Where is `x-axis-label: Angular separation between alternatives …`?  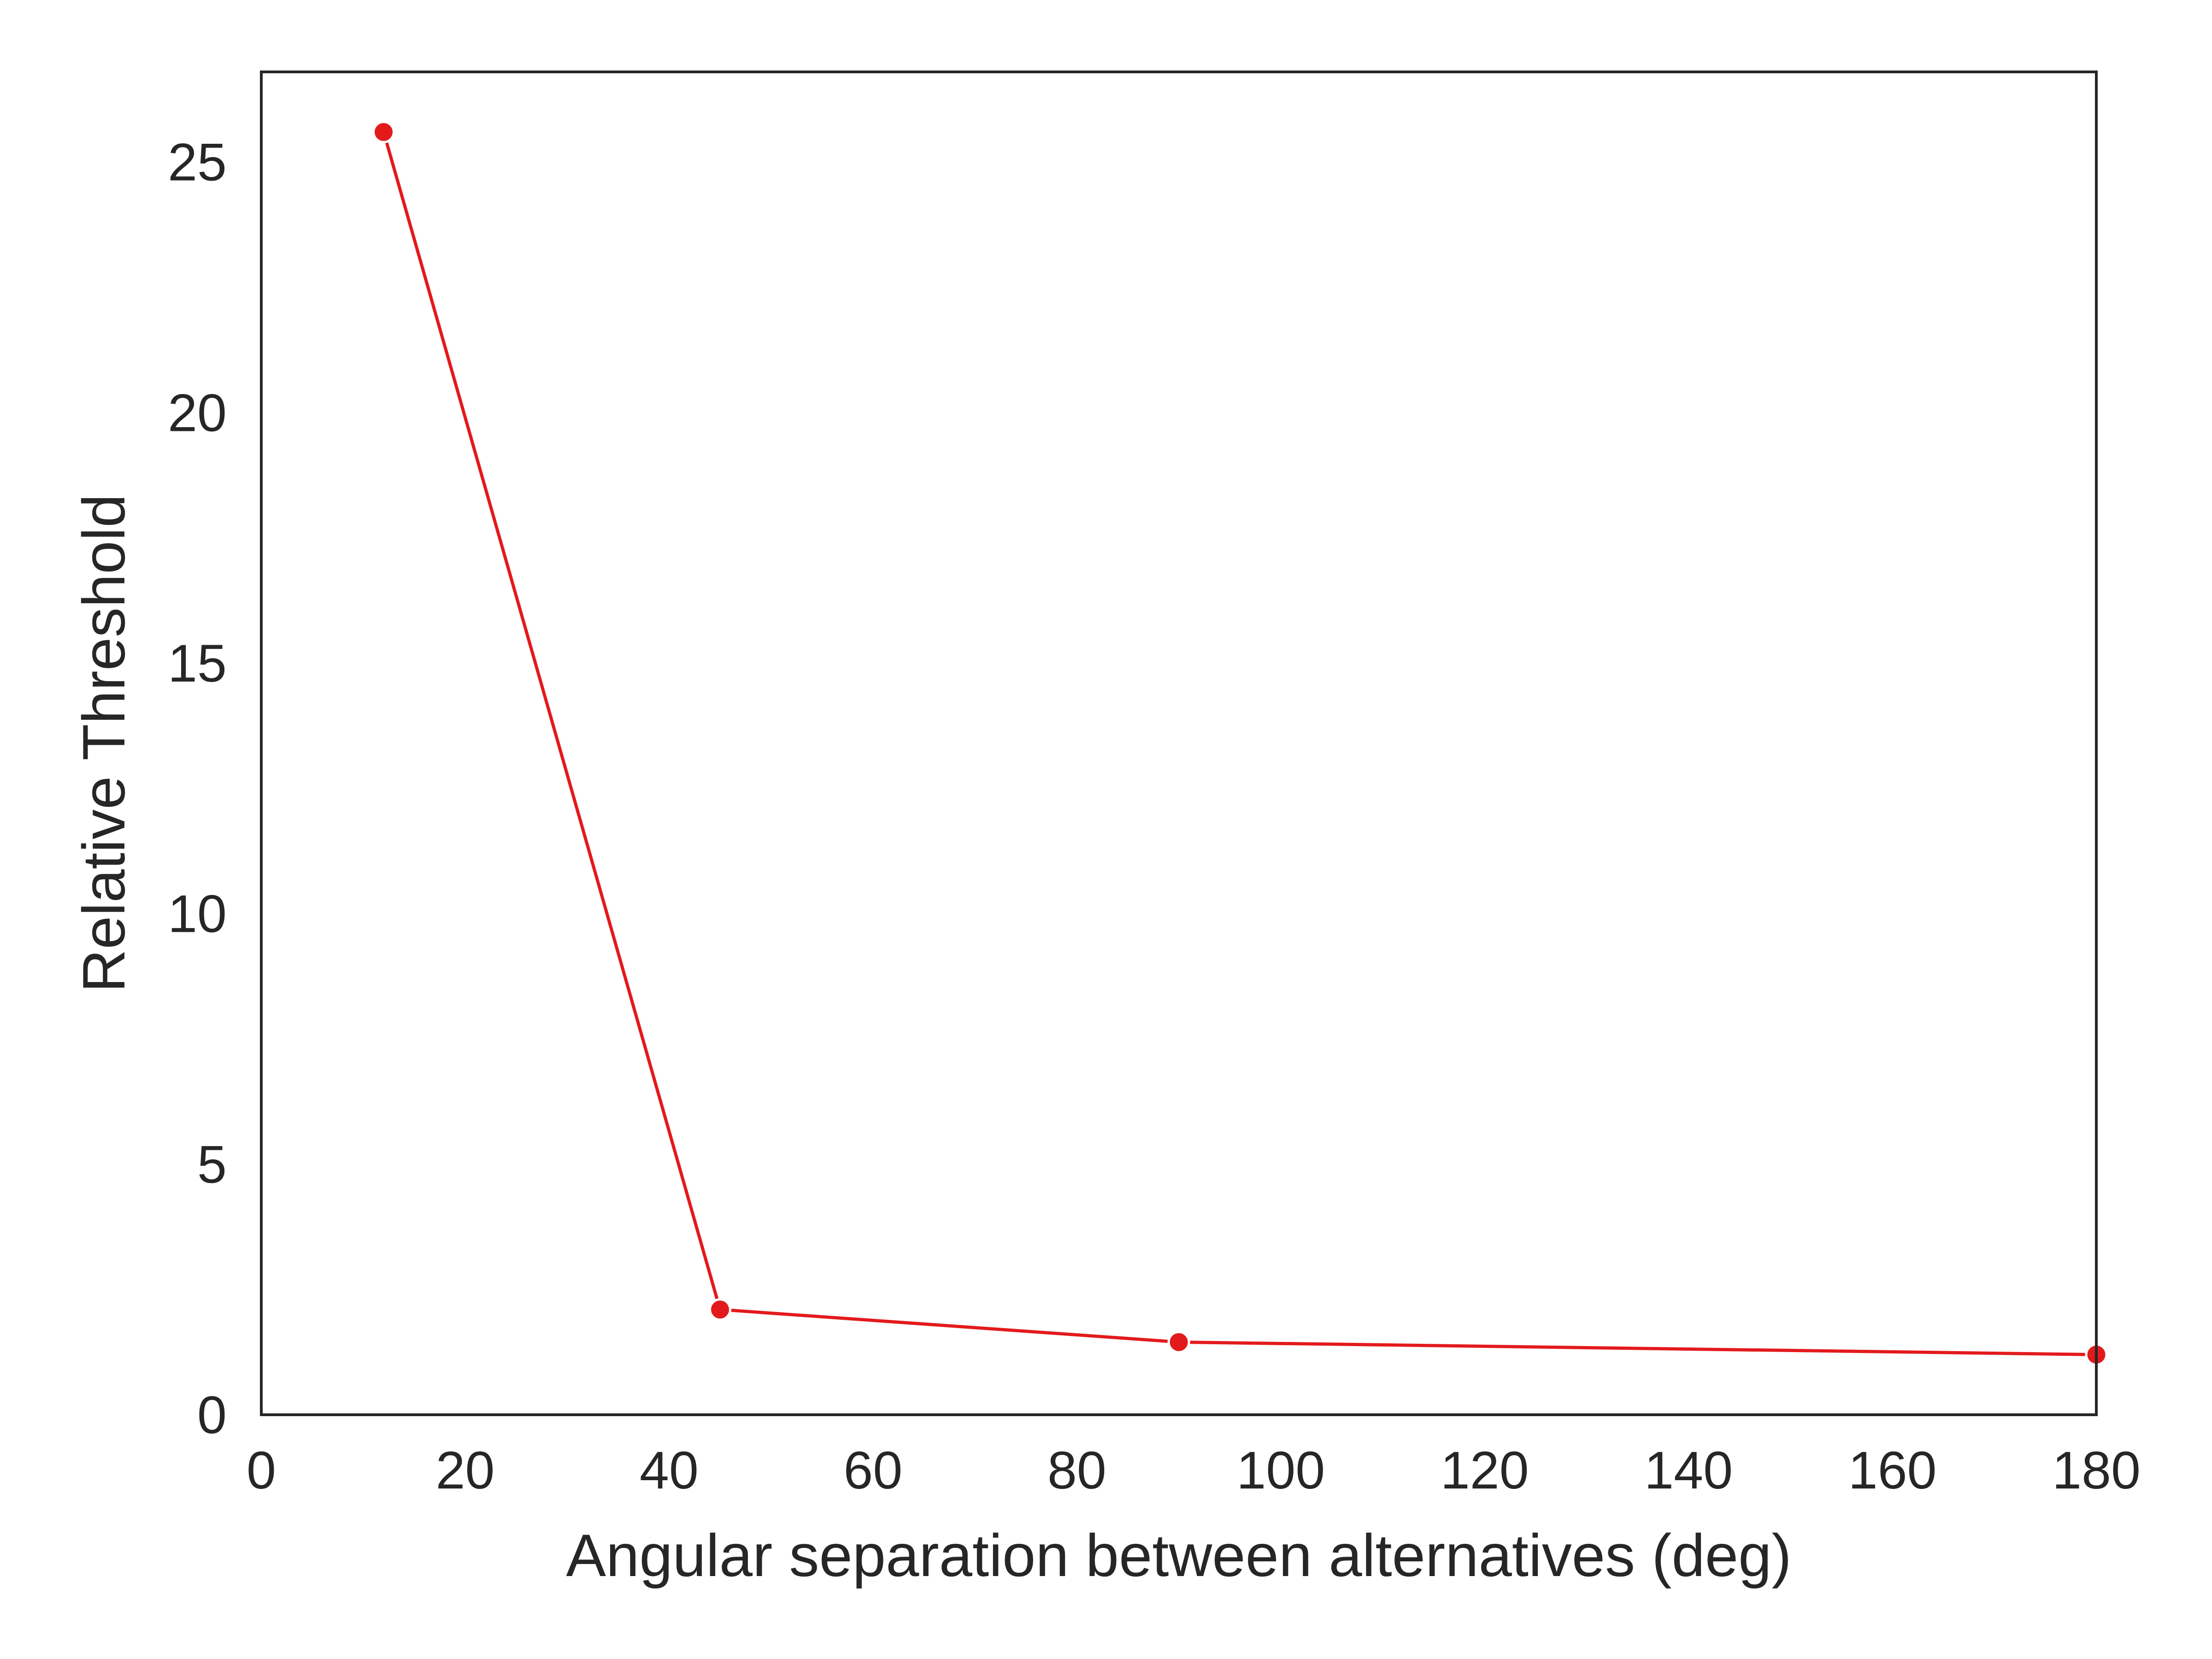
x-axis-label: Angular separation between alternatives … is located at coordinates (1178, 1555).